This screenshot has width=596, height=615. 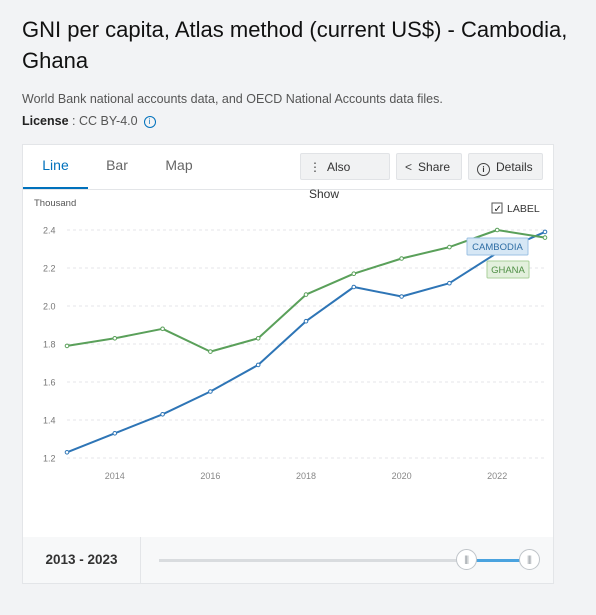 I want to click on range-end-handle: |||, so click(x=529, y=559).